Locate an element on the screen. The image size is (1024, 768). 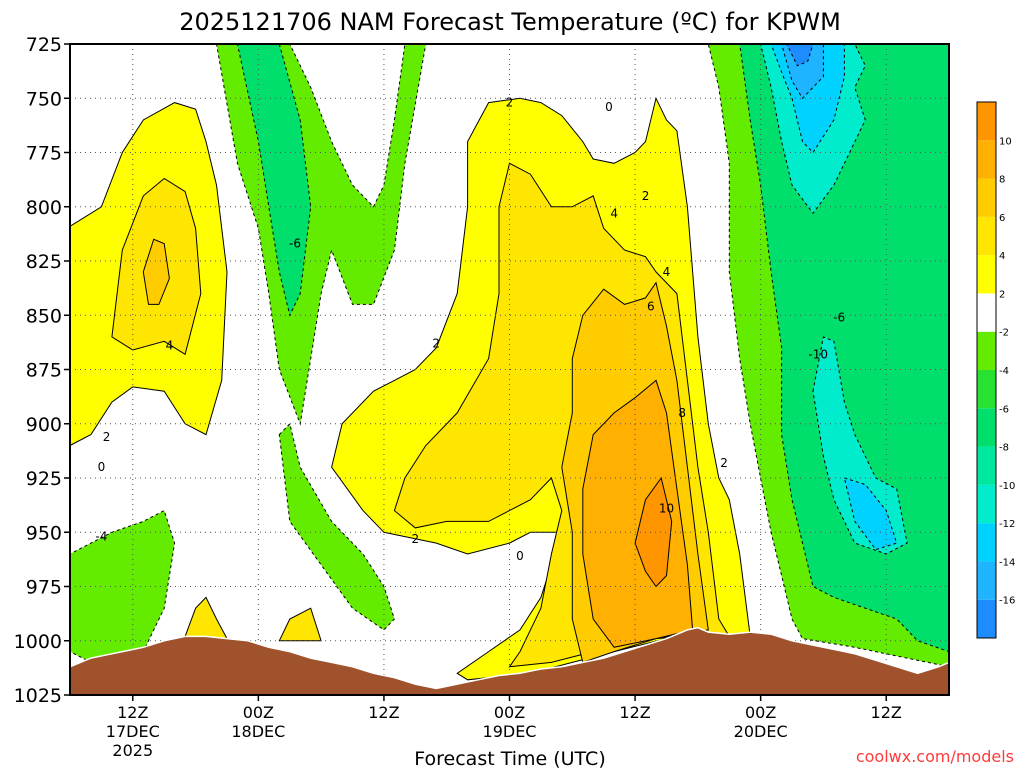
contour-label-2: 4 is located at coordinates (614, 213).